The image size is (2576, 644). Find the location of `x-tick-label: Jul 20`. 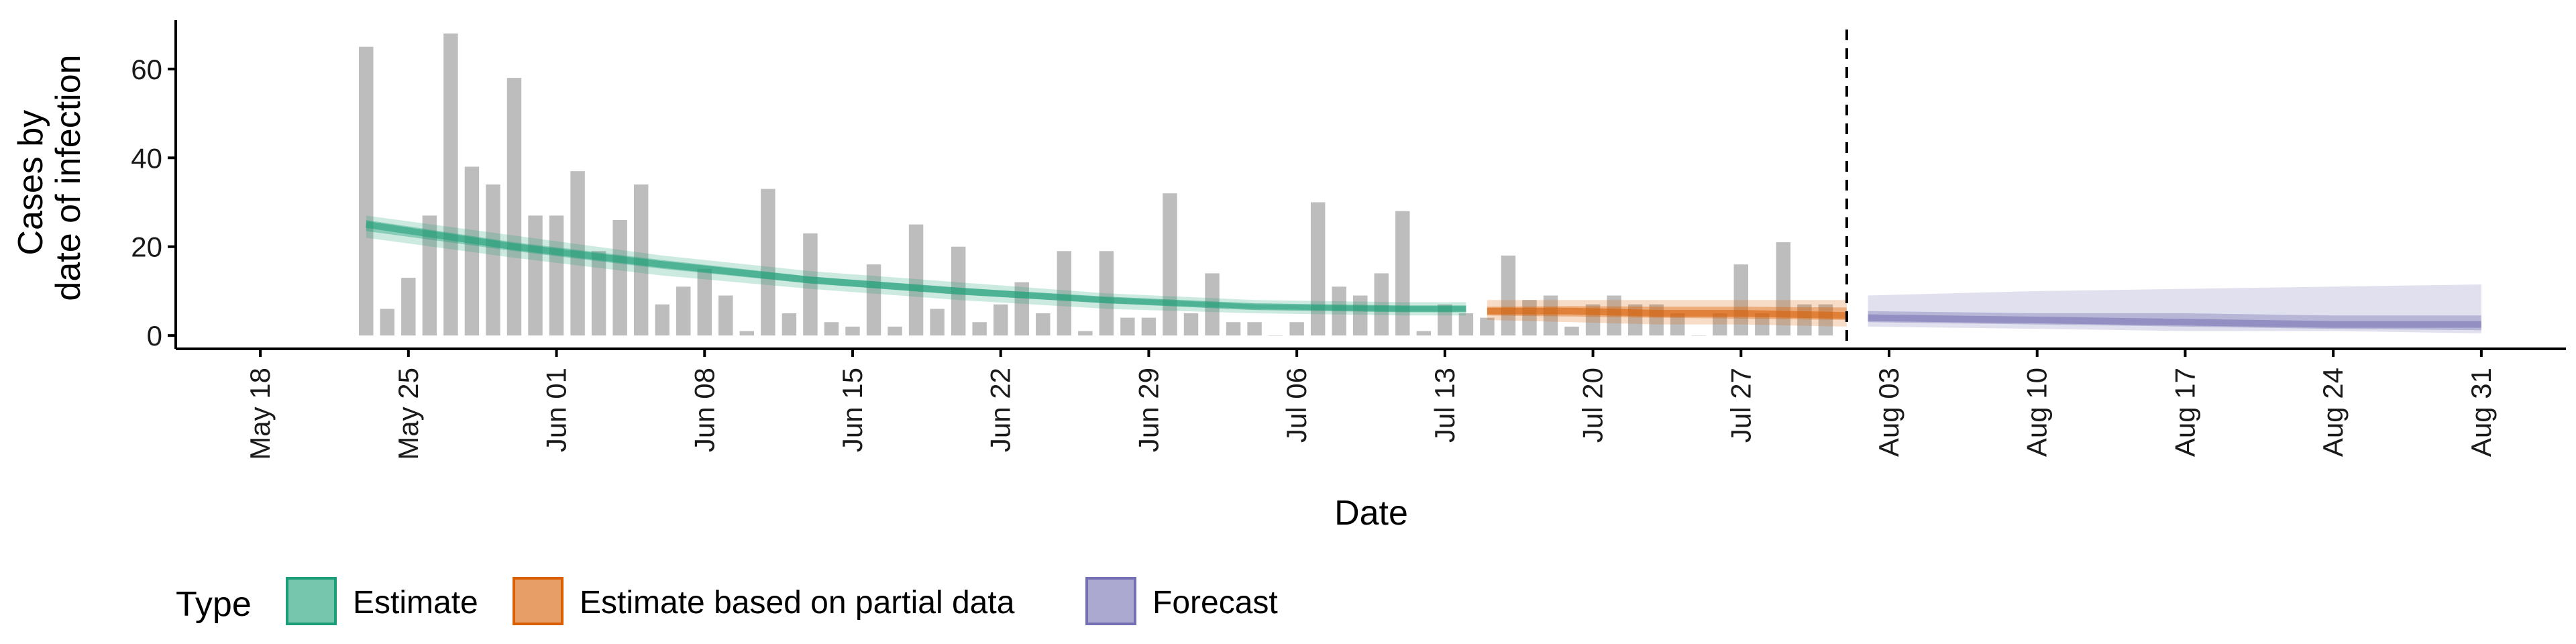

x-tick-label: Jul 20 is located at coordinates (1593, 405).